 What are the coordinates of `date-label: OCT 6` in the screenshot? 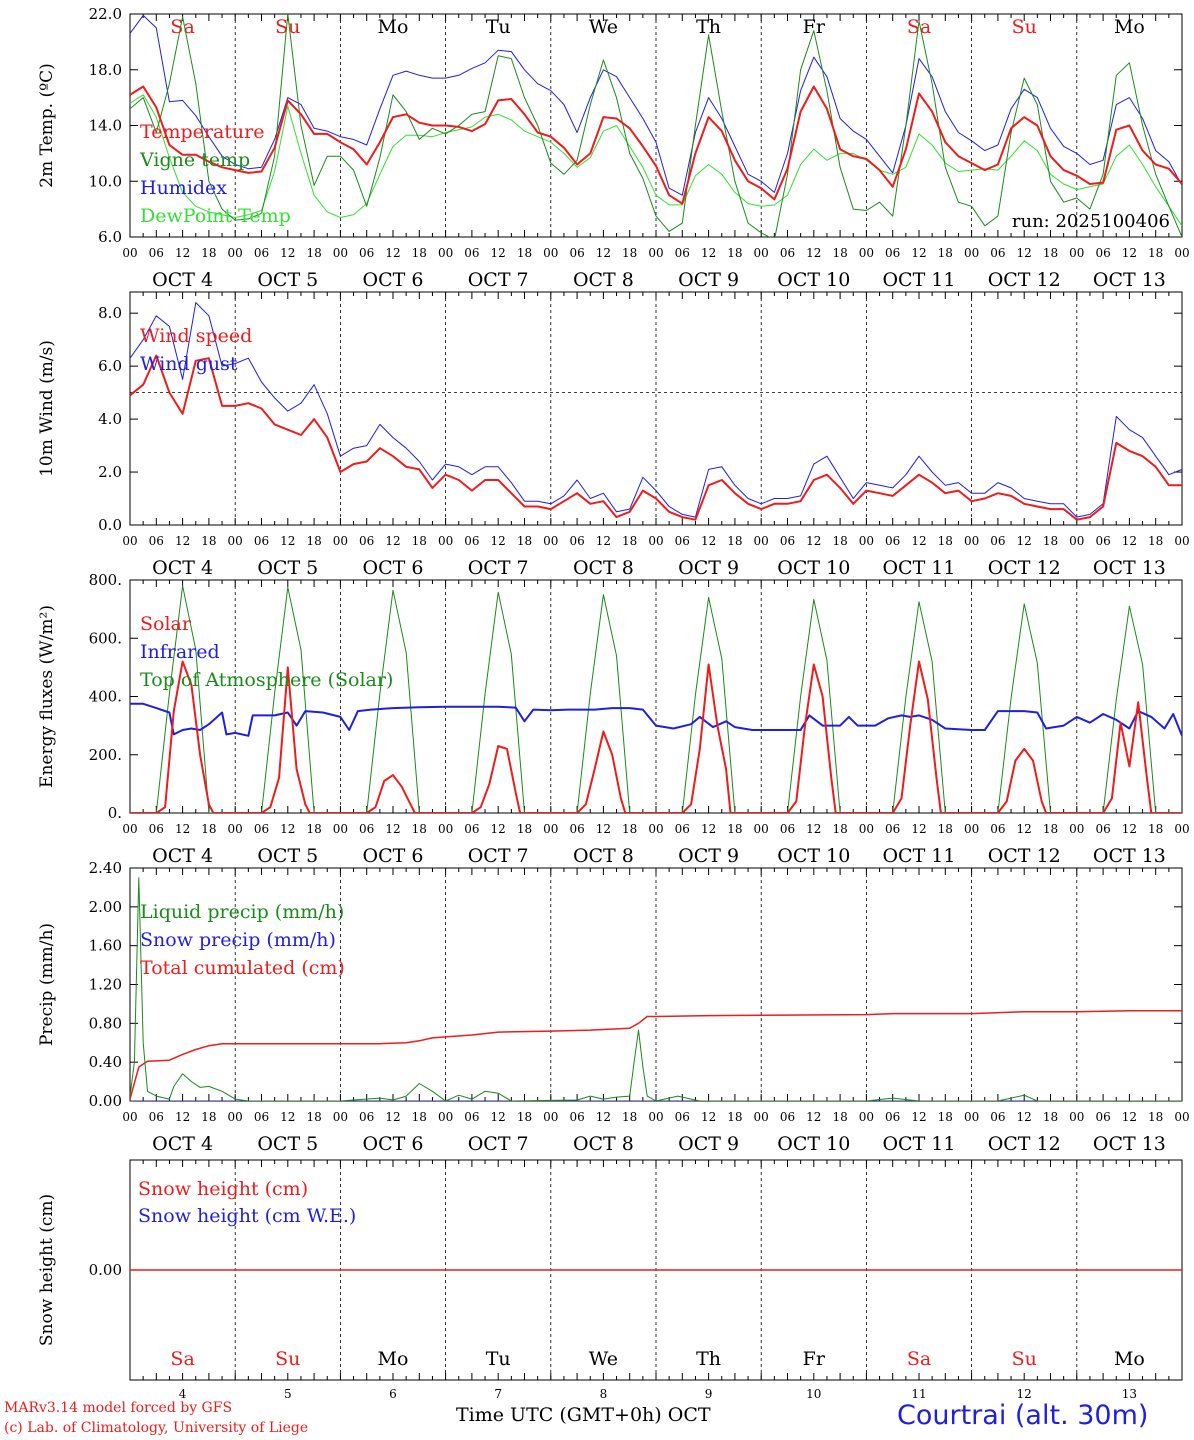 It's located at (393, 568).